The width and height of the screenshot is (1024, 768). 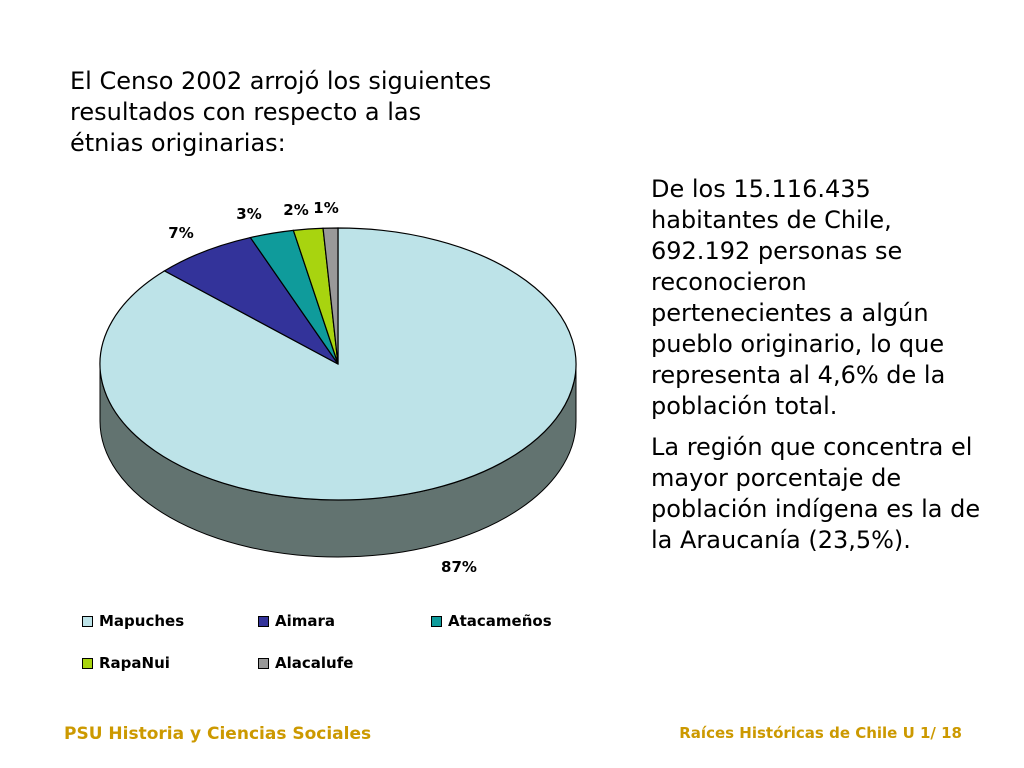 I want to click on pie-slice-aimara, so click(x=251, y=300).